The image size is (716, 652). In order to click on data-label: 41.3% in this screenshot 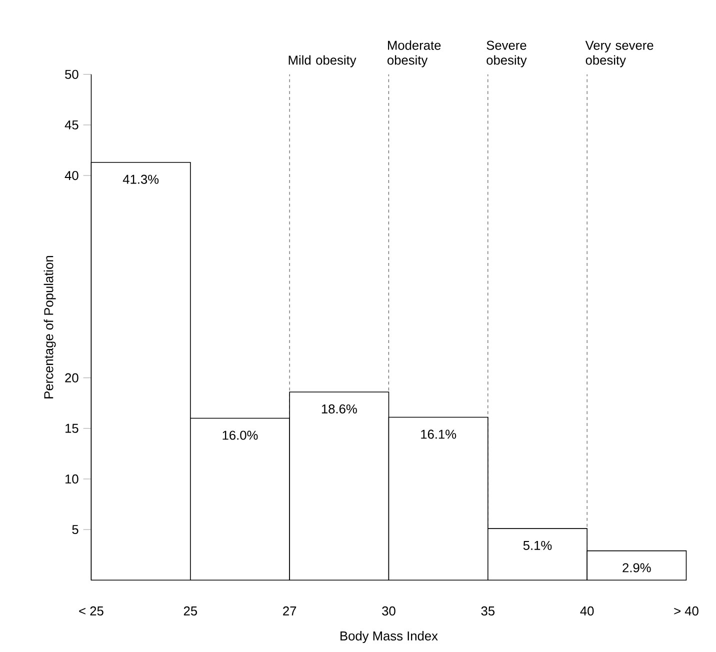, I will do `click(140, 179)`.